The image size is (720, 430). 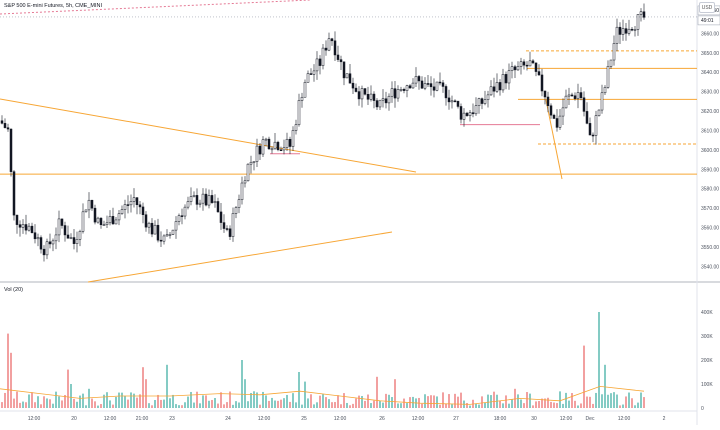 I want to click on volume-ma-line, so click(x=322, y=395).